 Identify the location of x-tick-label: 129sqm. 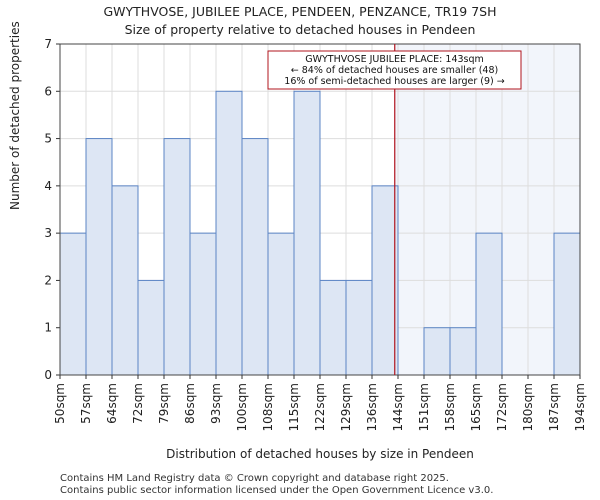
(346, 407).